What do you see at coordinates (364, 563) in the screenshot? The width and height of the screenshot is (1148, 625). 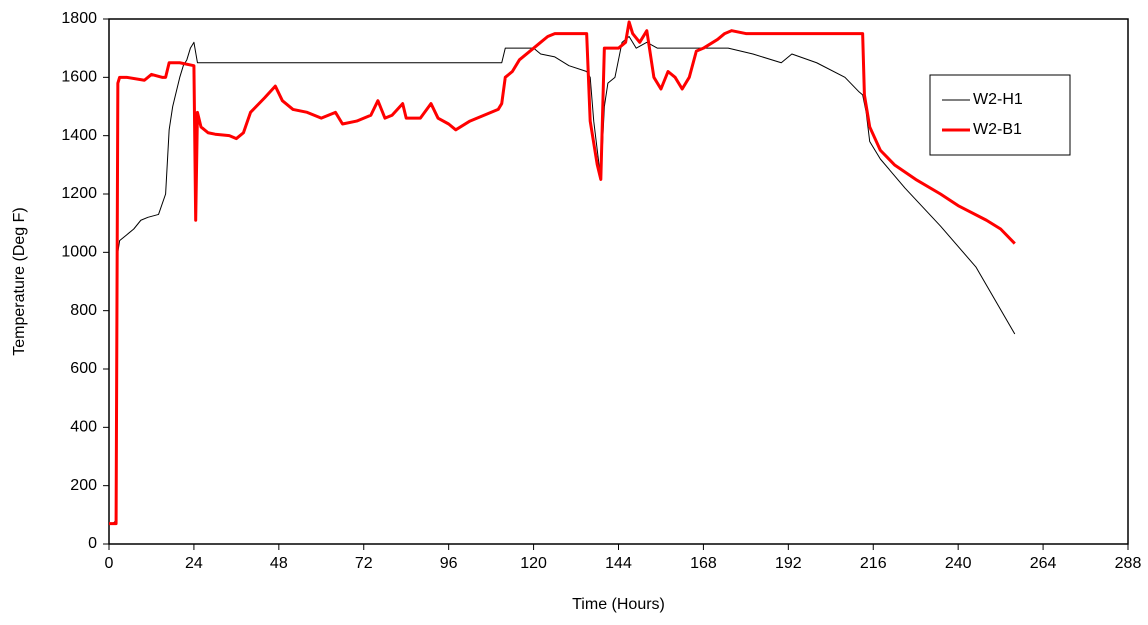 I see `x-tick-label: 72` at bounding box center [364, 563].